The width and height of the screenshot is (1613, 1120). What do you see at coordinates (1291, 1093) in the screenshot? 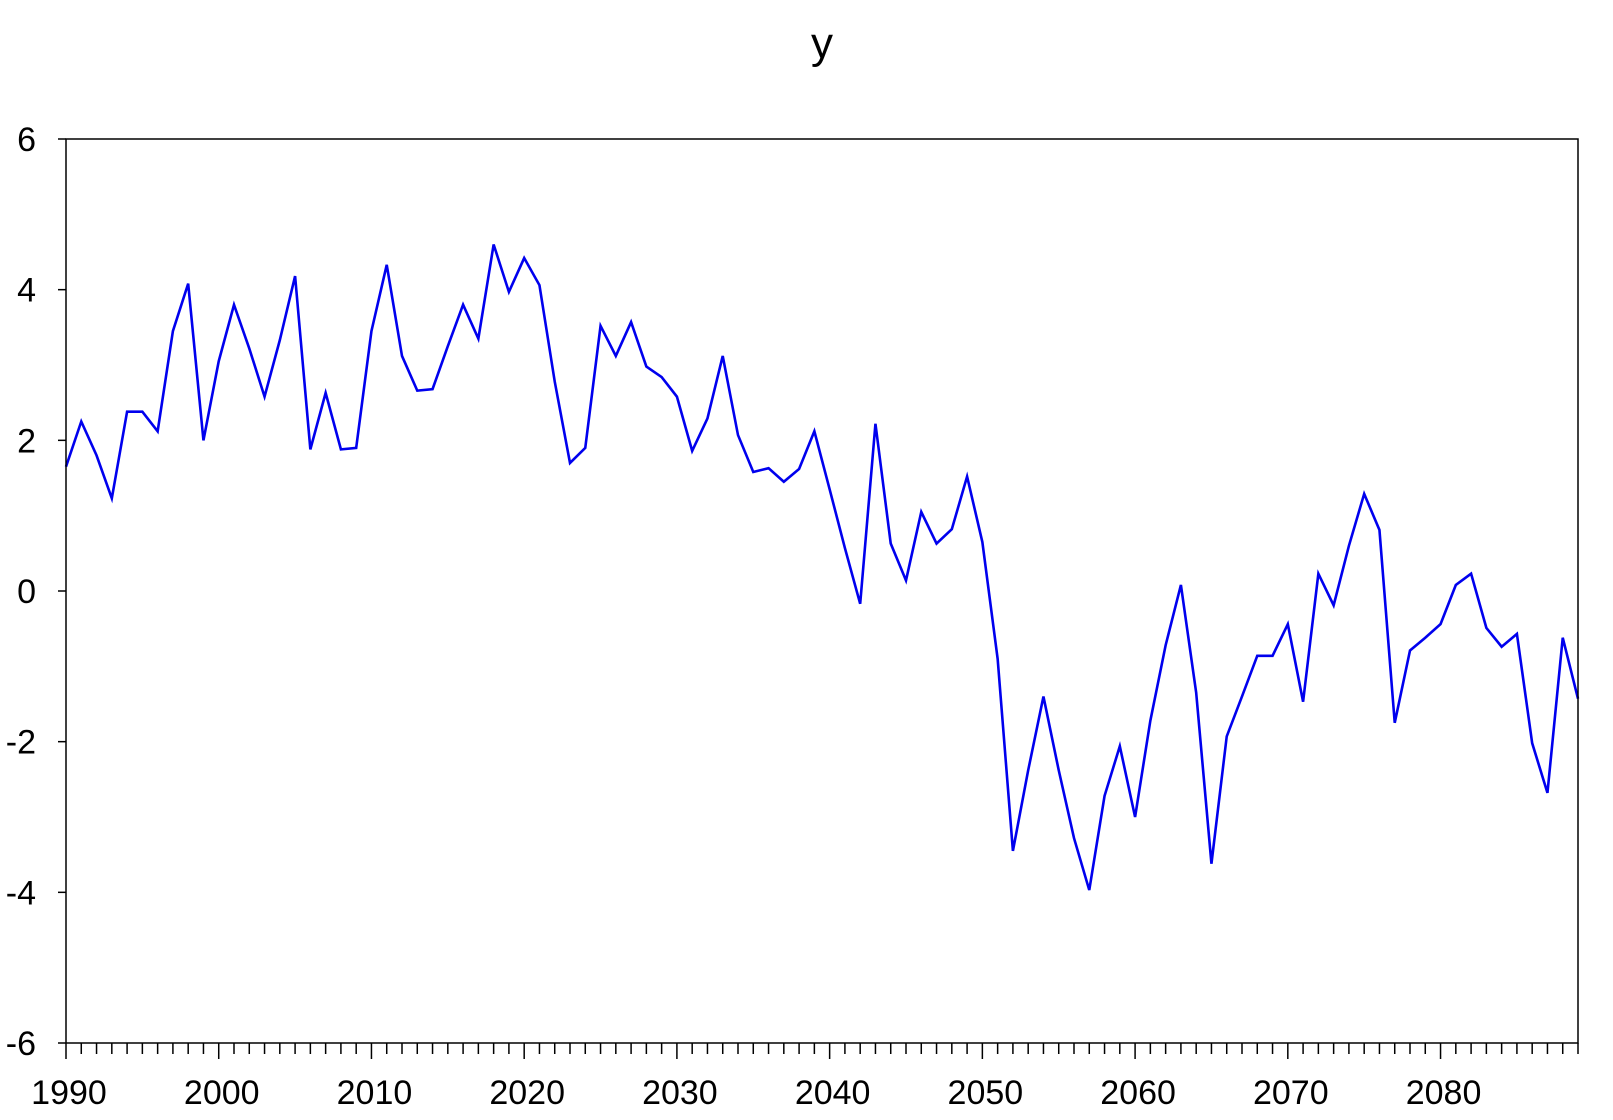
I see `x-tick-label: 2070` at bounding box center [1291, 1093].